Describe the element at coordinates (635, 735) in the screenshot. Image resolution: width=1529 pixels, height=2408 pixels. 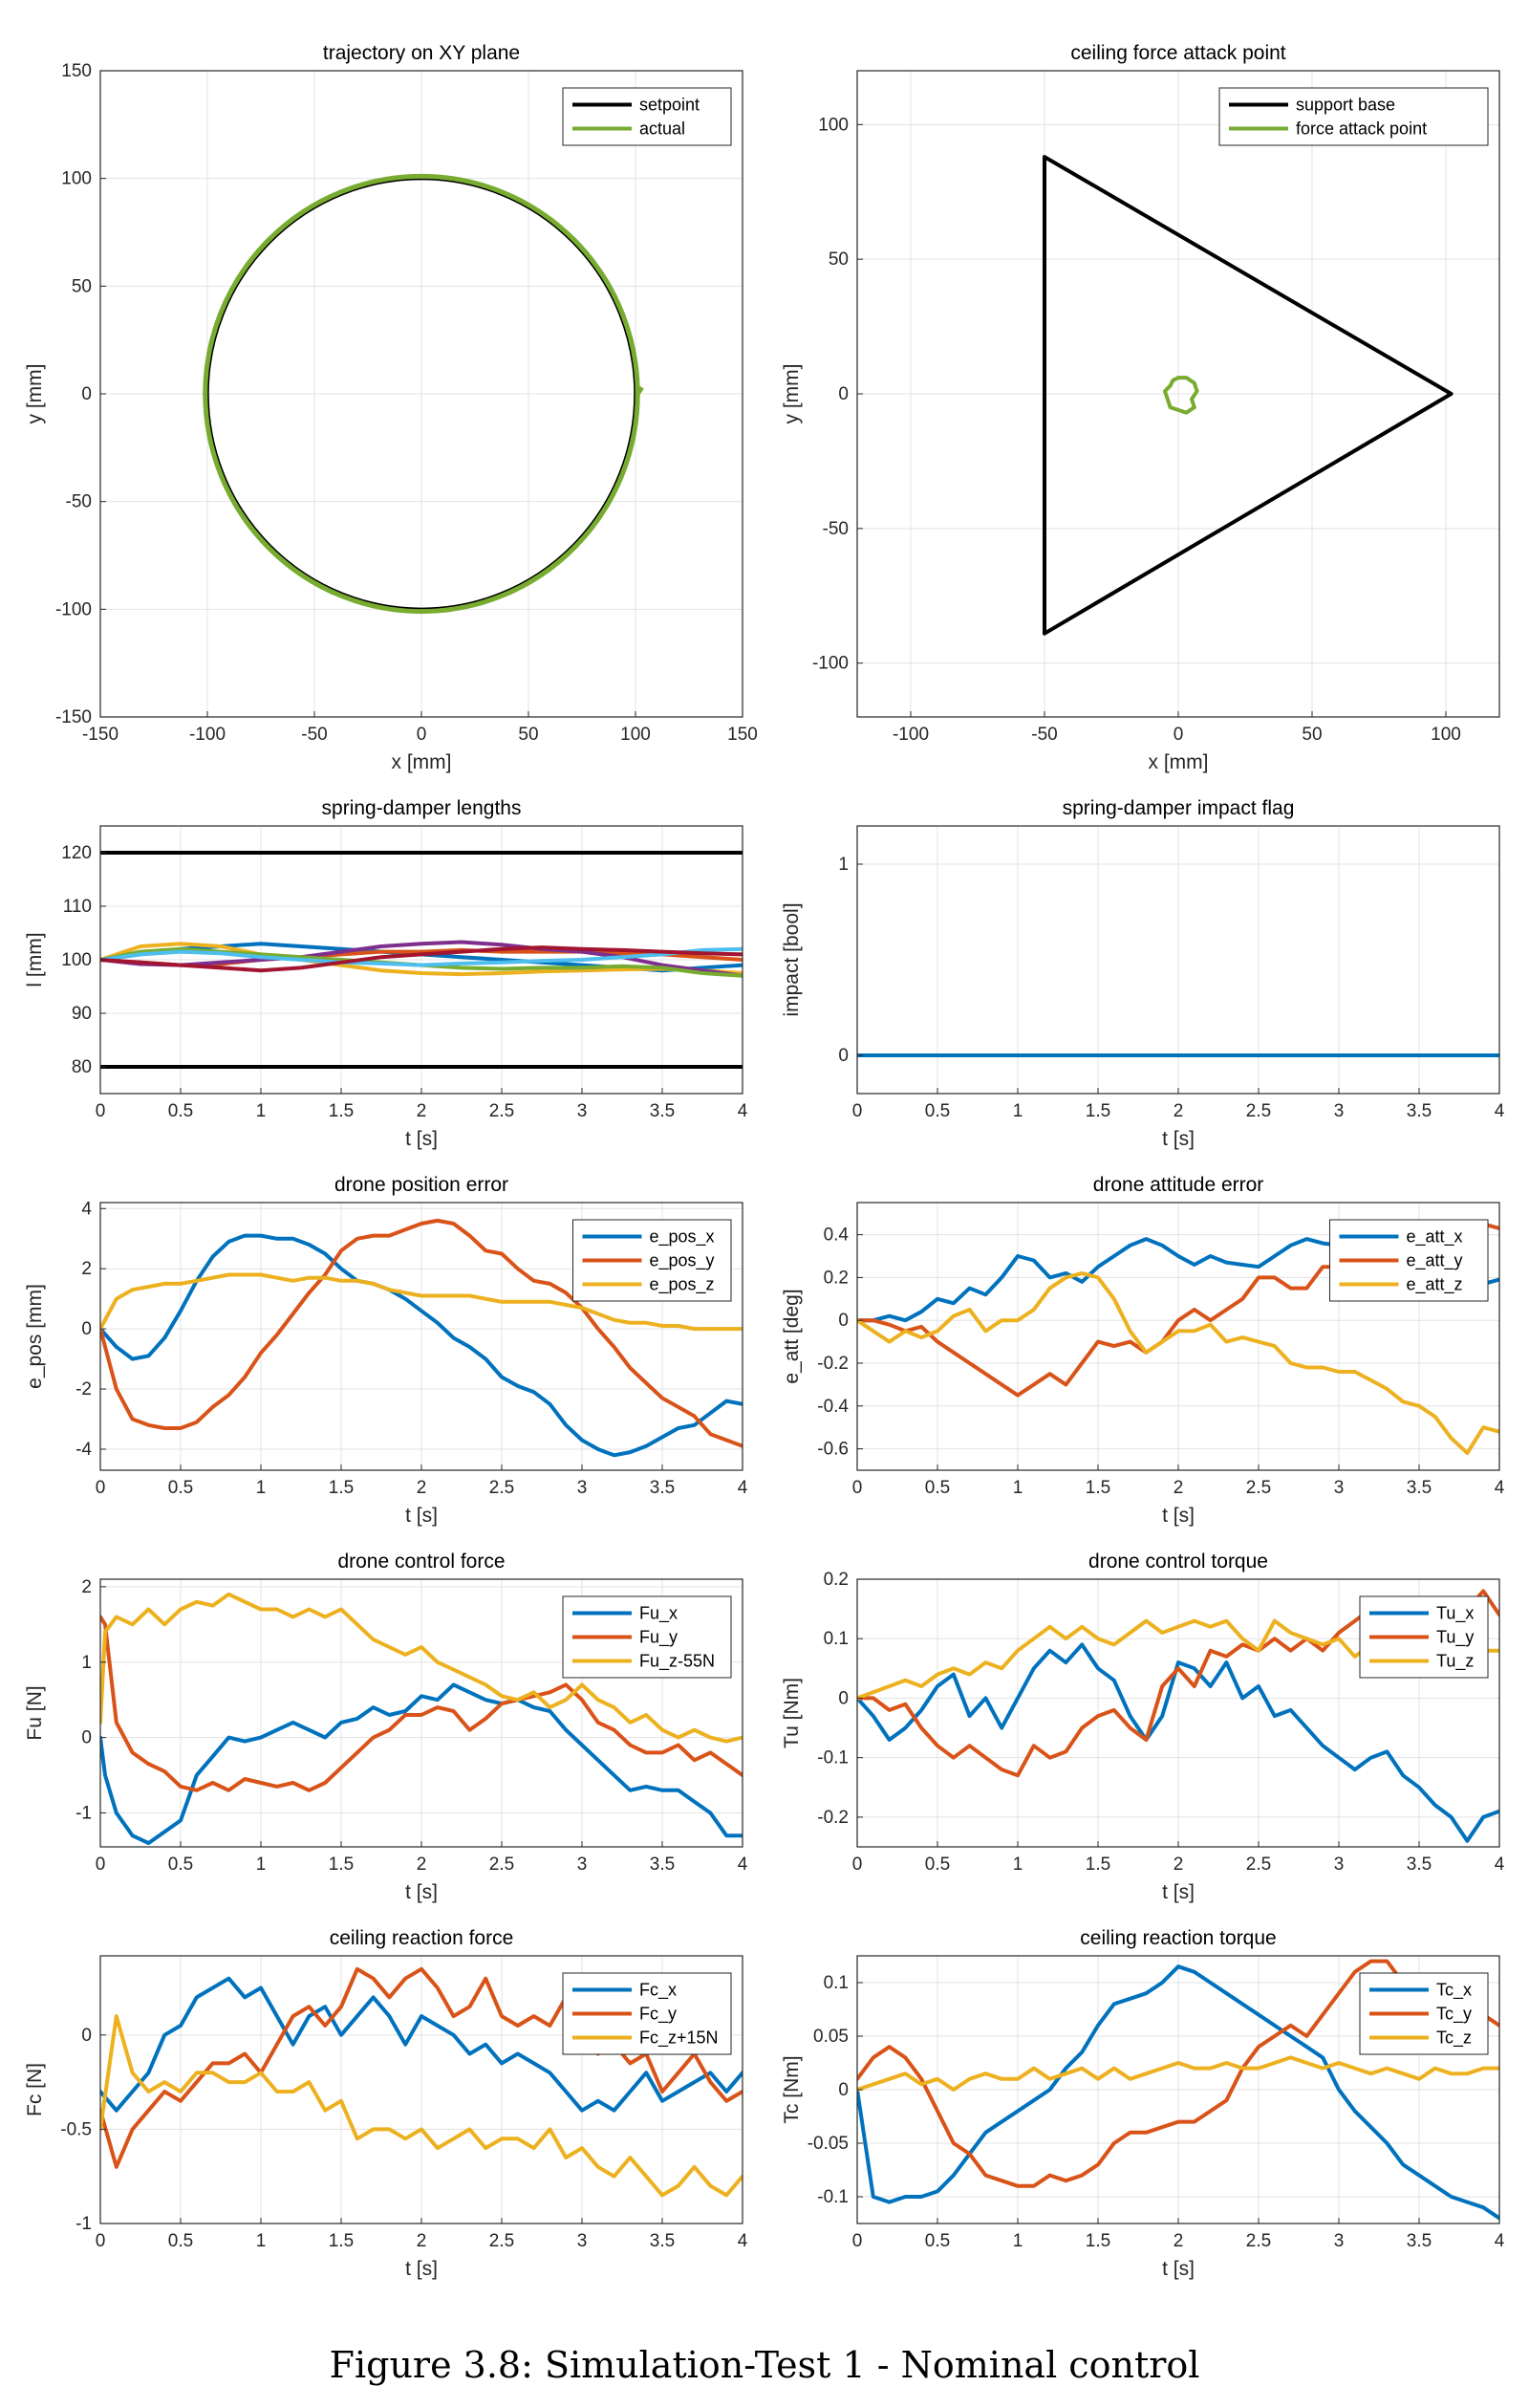
I see `x-tick-label: 100` at that location.